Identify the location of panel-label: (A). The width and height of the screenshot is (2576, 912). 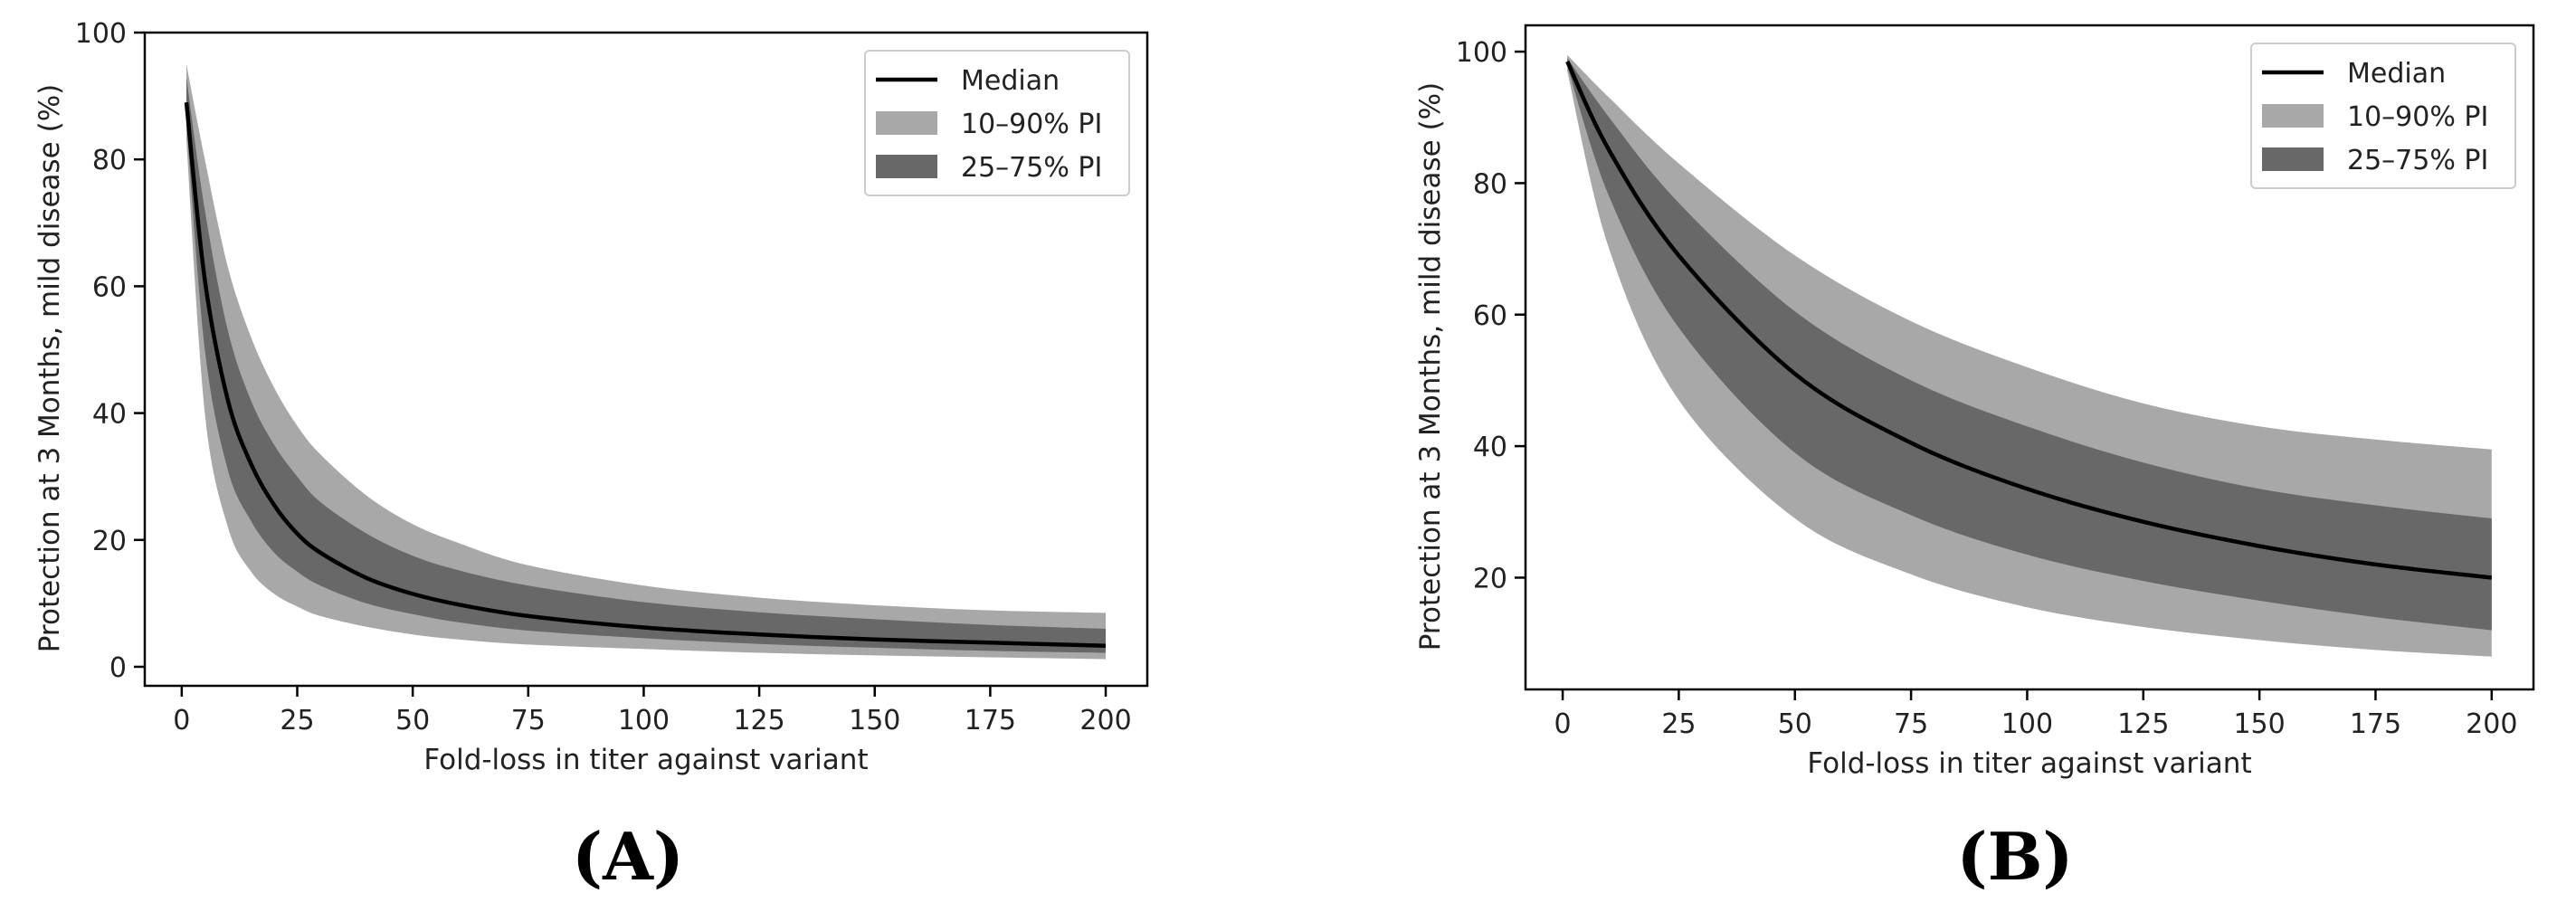
(628, 857).